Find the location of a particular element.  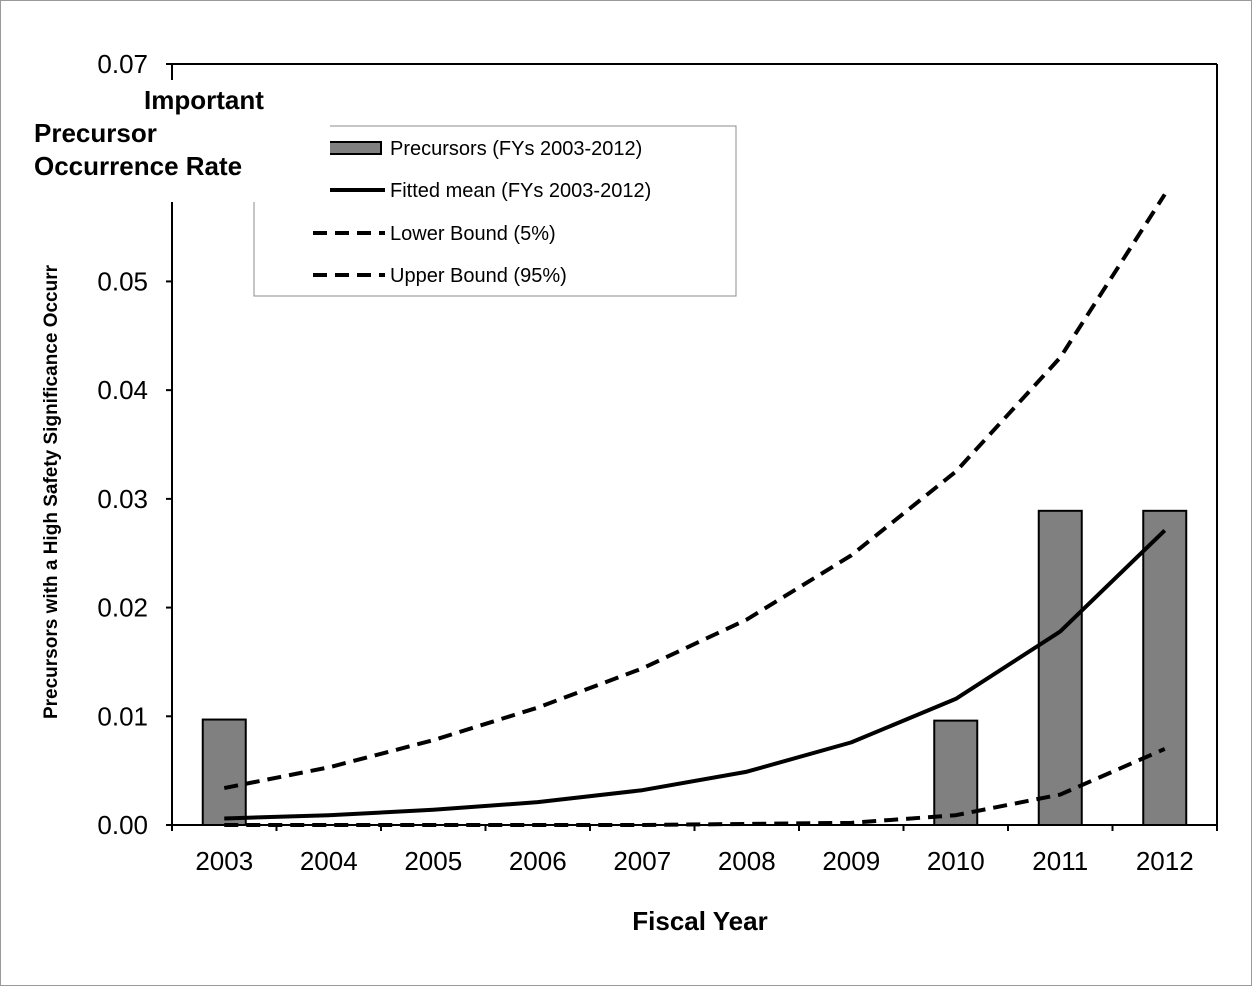

x-tick-label: 2004 is located at coordinates (329, 861).